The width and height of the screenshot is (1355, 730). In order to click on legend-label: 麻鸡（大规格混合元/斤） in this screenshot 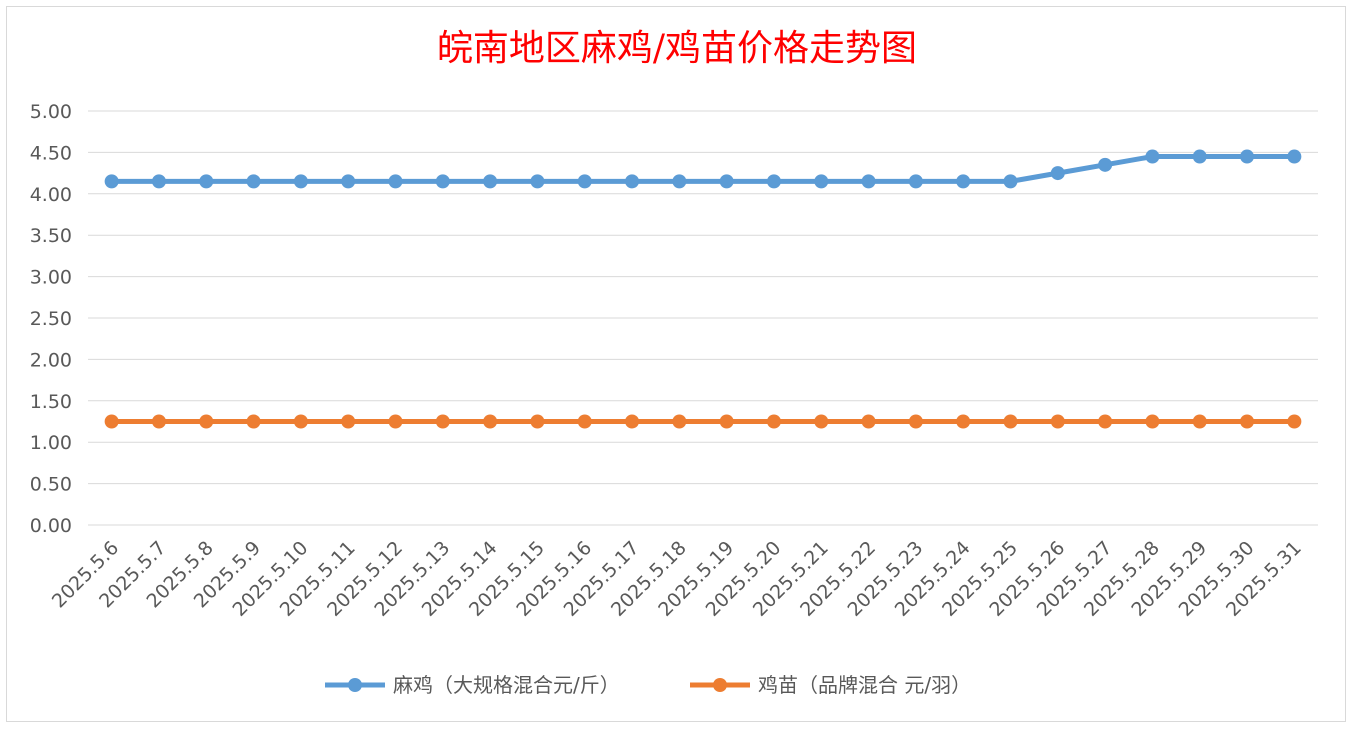, I will do `click(506, 685)`.